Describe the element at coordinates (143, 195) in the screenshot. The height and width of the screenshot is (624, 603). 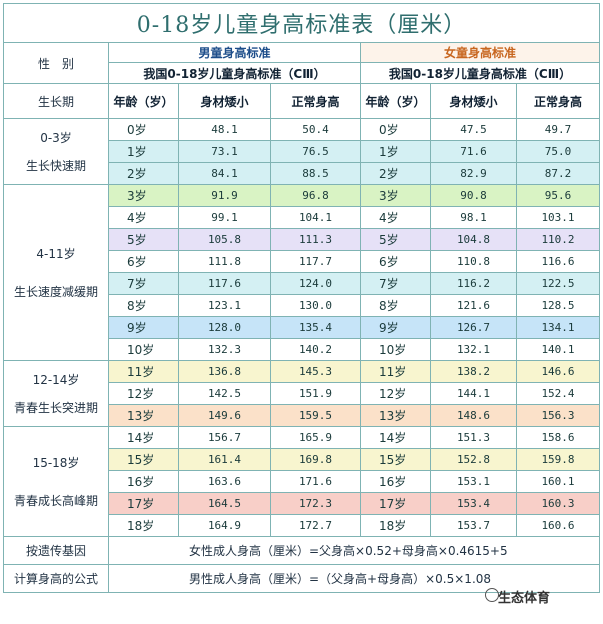
I see `boy-age-cell: 3岁` at that location.